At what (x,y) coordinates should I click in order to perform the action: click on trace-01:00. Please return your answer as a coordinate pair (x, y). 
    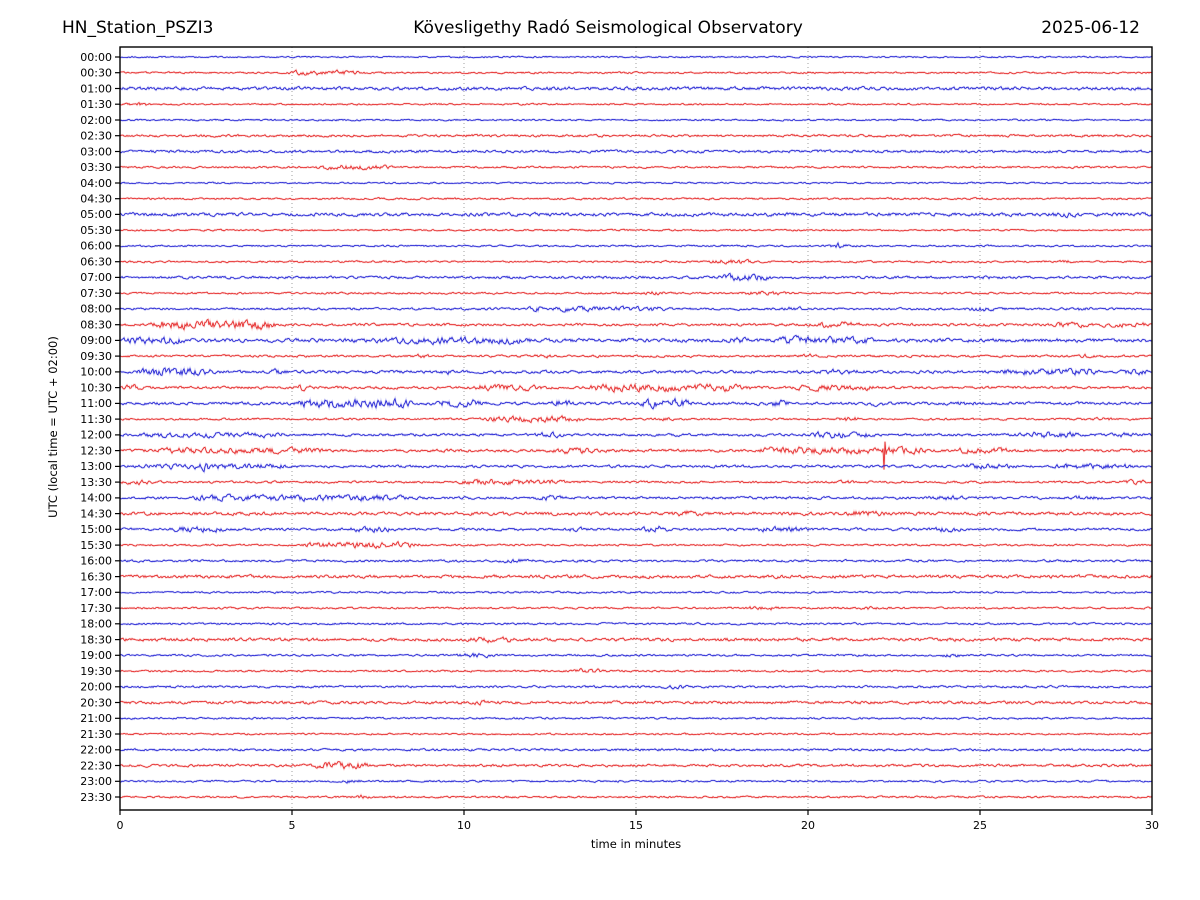
    Looking at the image, I should click on (636, 88).